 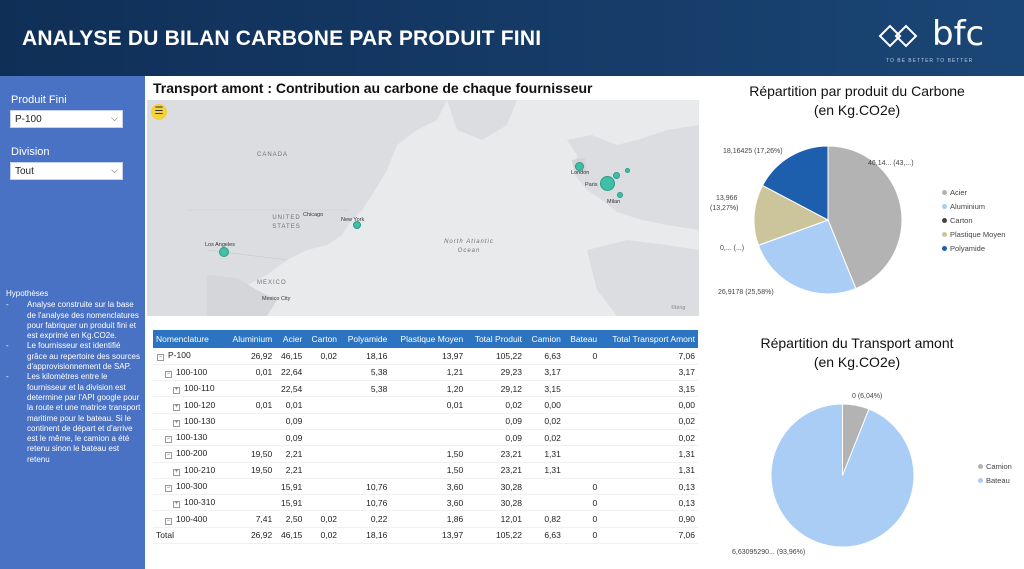 I want to click on table-cell: 7,41, so click(x=250, y=519).